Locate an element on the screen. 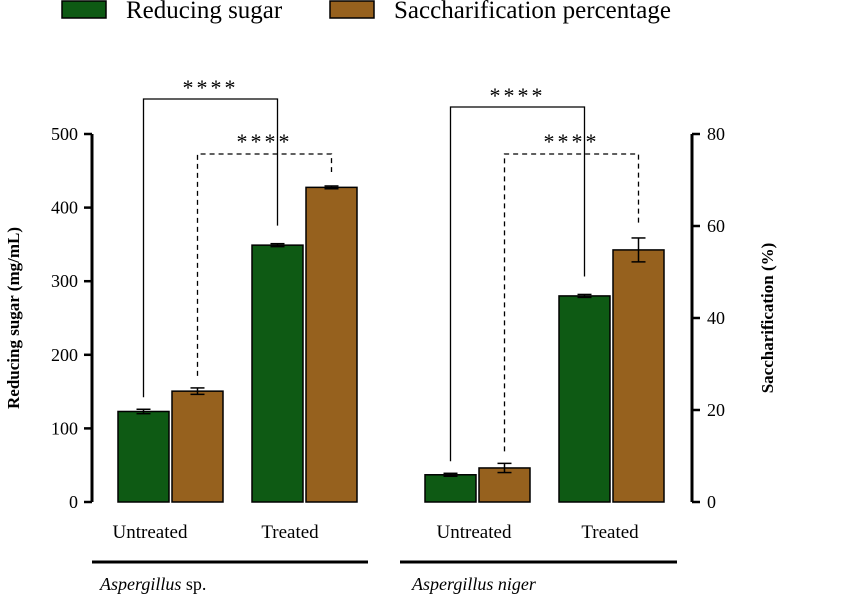 The image size is (853, 603). y-tick-left-label: 0 is located at coordinates (73, 502).